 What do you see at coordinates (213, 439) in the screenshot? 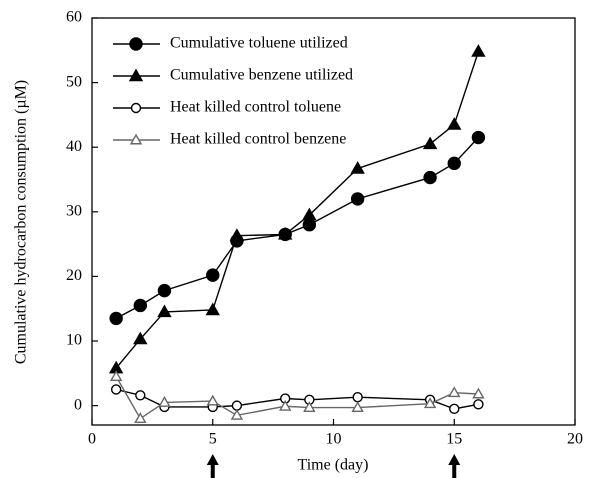
I see `x-tick-label: 5` at bounding box center [213, 439].